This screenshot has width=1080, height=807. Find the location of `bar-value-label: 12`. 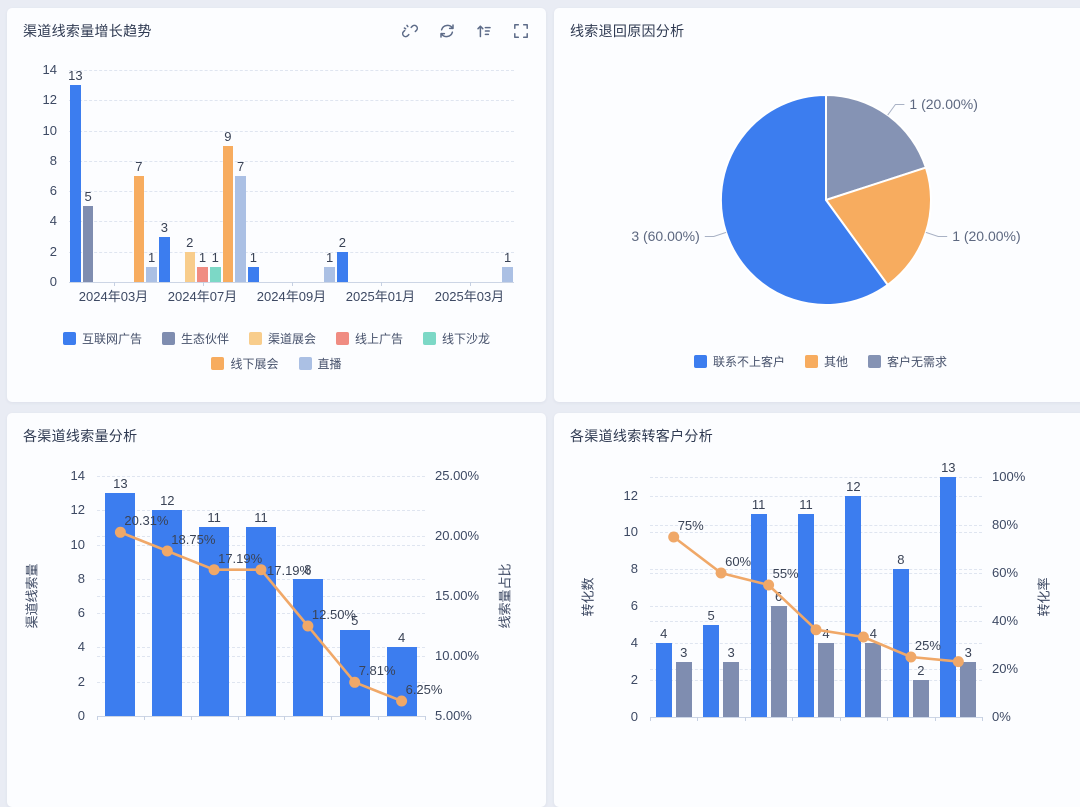

bar-value-label: 12 is located at coordinates (853, 486).